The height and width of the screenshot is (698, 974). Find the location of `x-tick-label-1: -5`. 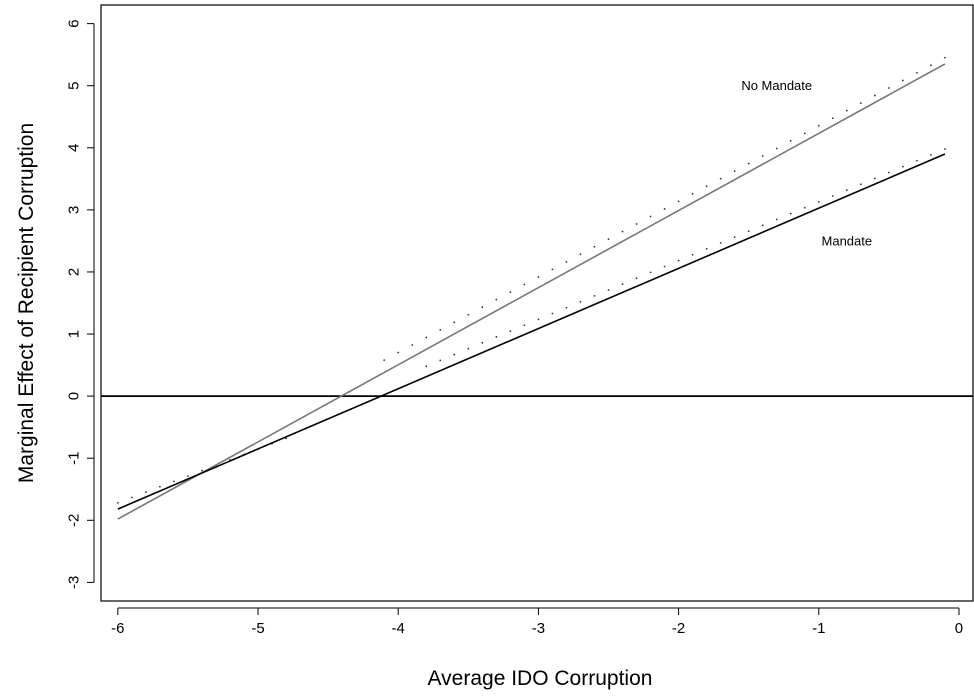

x-tick-label-1: -5 is located at coordinates (257, 628).